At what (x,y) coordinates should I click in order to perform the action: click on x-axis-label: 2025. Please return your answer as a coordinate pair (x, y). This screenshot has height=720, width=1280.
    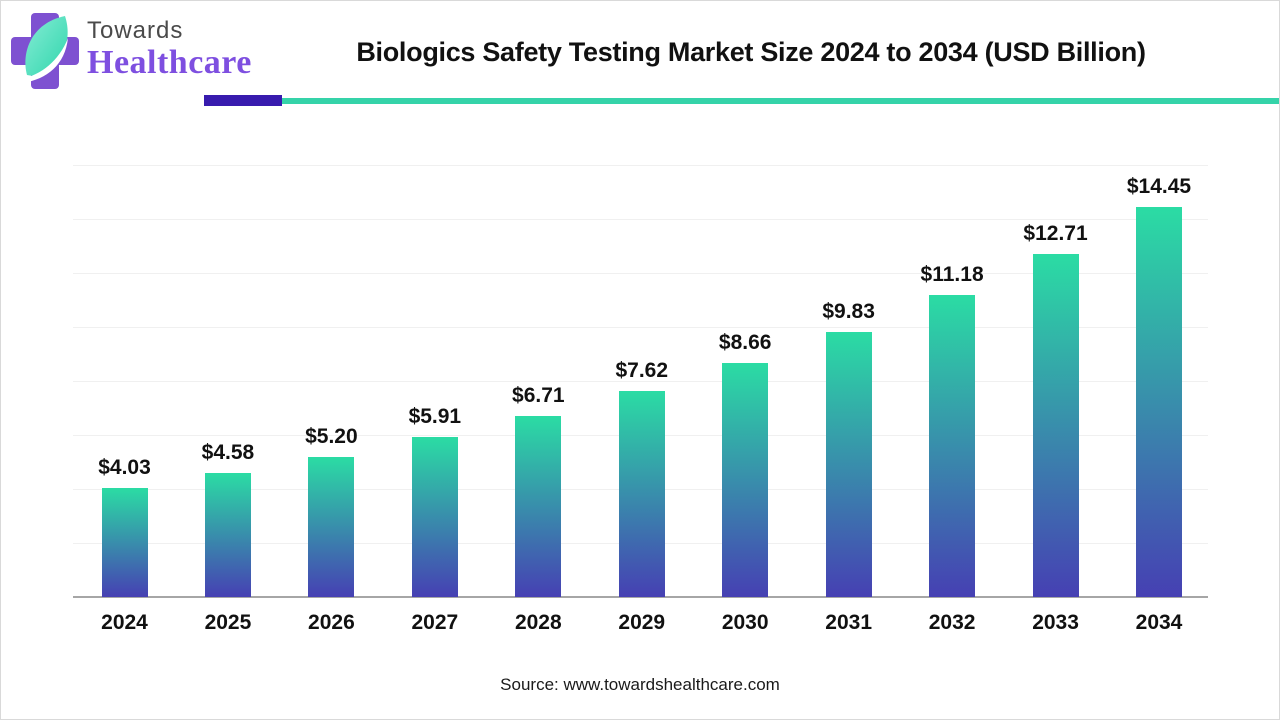
    Looking at the image, I should click on (228, 622).